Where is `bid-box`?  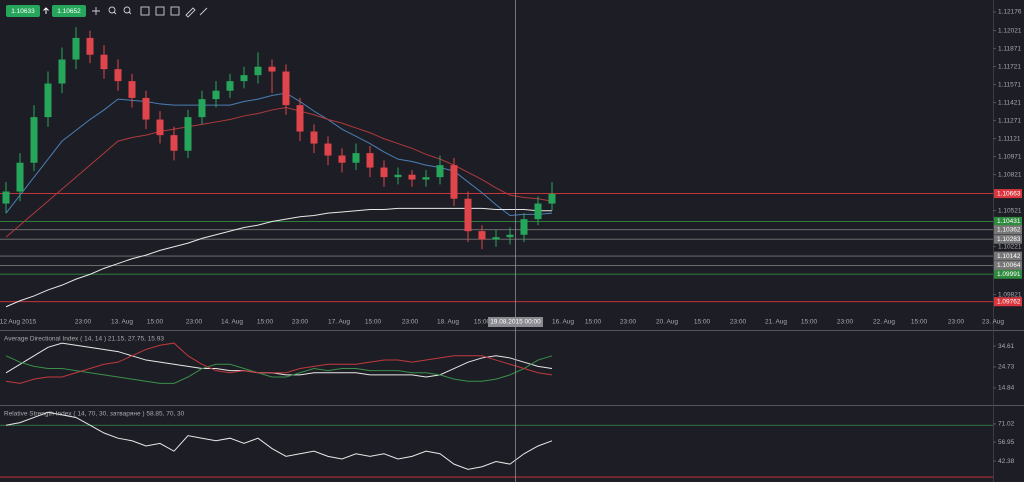
bid-box is located at coordinates (23, 11).